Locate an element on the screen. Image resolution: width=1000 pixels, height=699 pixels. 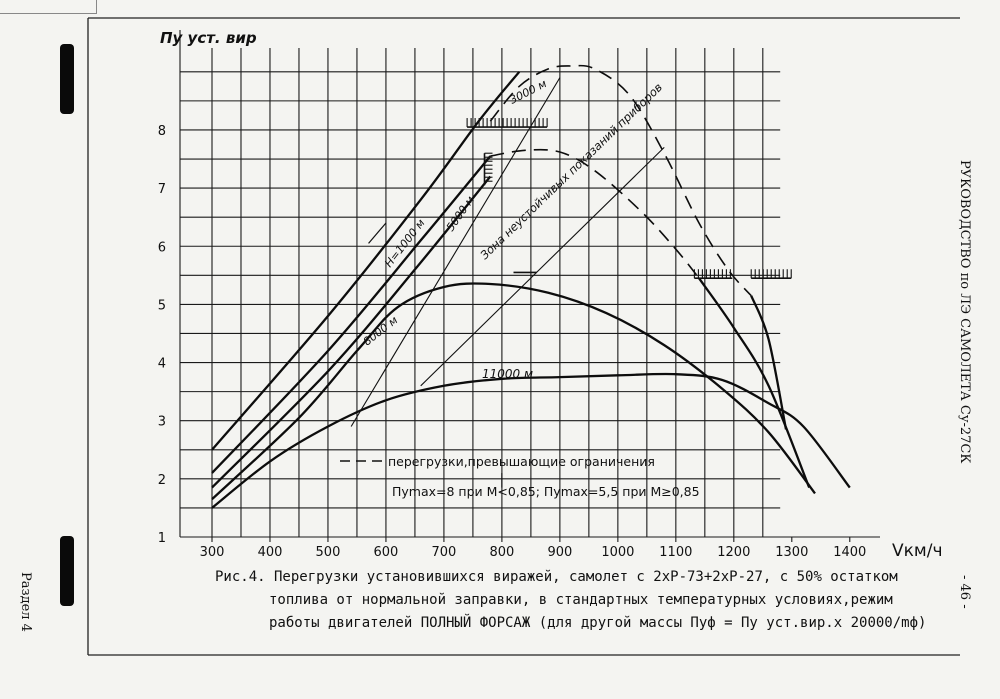
manual-title: РУКОВОДСТВО по ЛЭ САМОЛЕТА Су-27СК is located at coordinates (964, 311).